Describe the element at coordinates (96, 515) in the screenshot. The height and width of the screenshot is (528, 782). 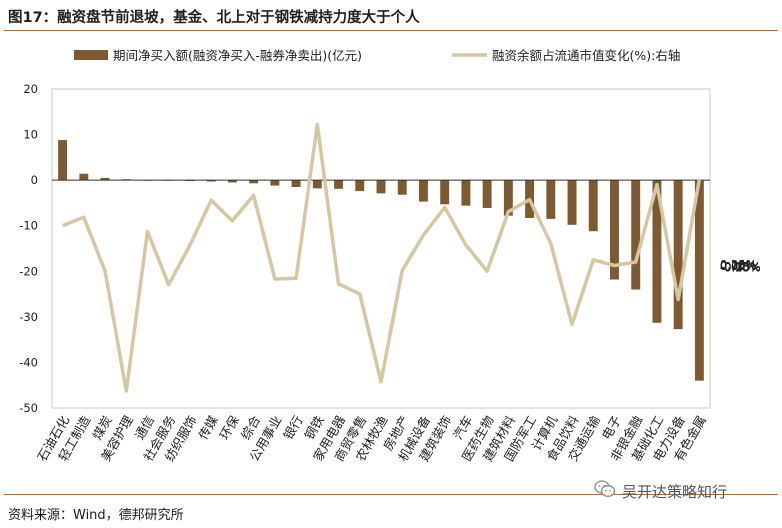
I see `source-note: 资料来源：Wind，德邦研究所` at that location.